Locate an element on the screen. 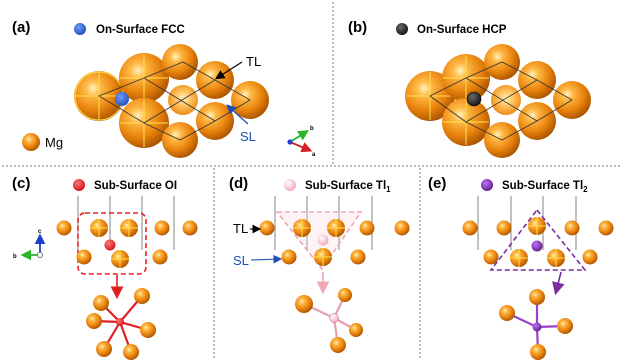 Image resolution: width=624 pixels, height=362 pixels. top-layer-atoms-a is located at coordinates (171, 101).